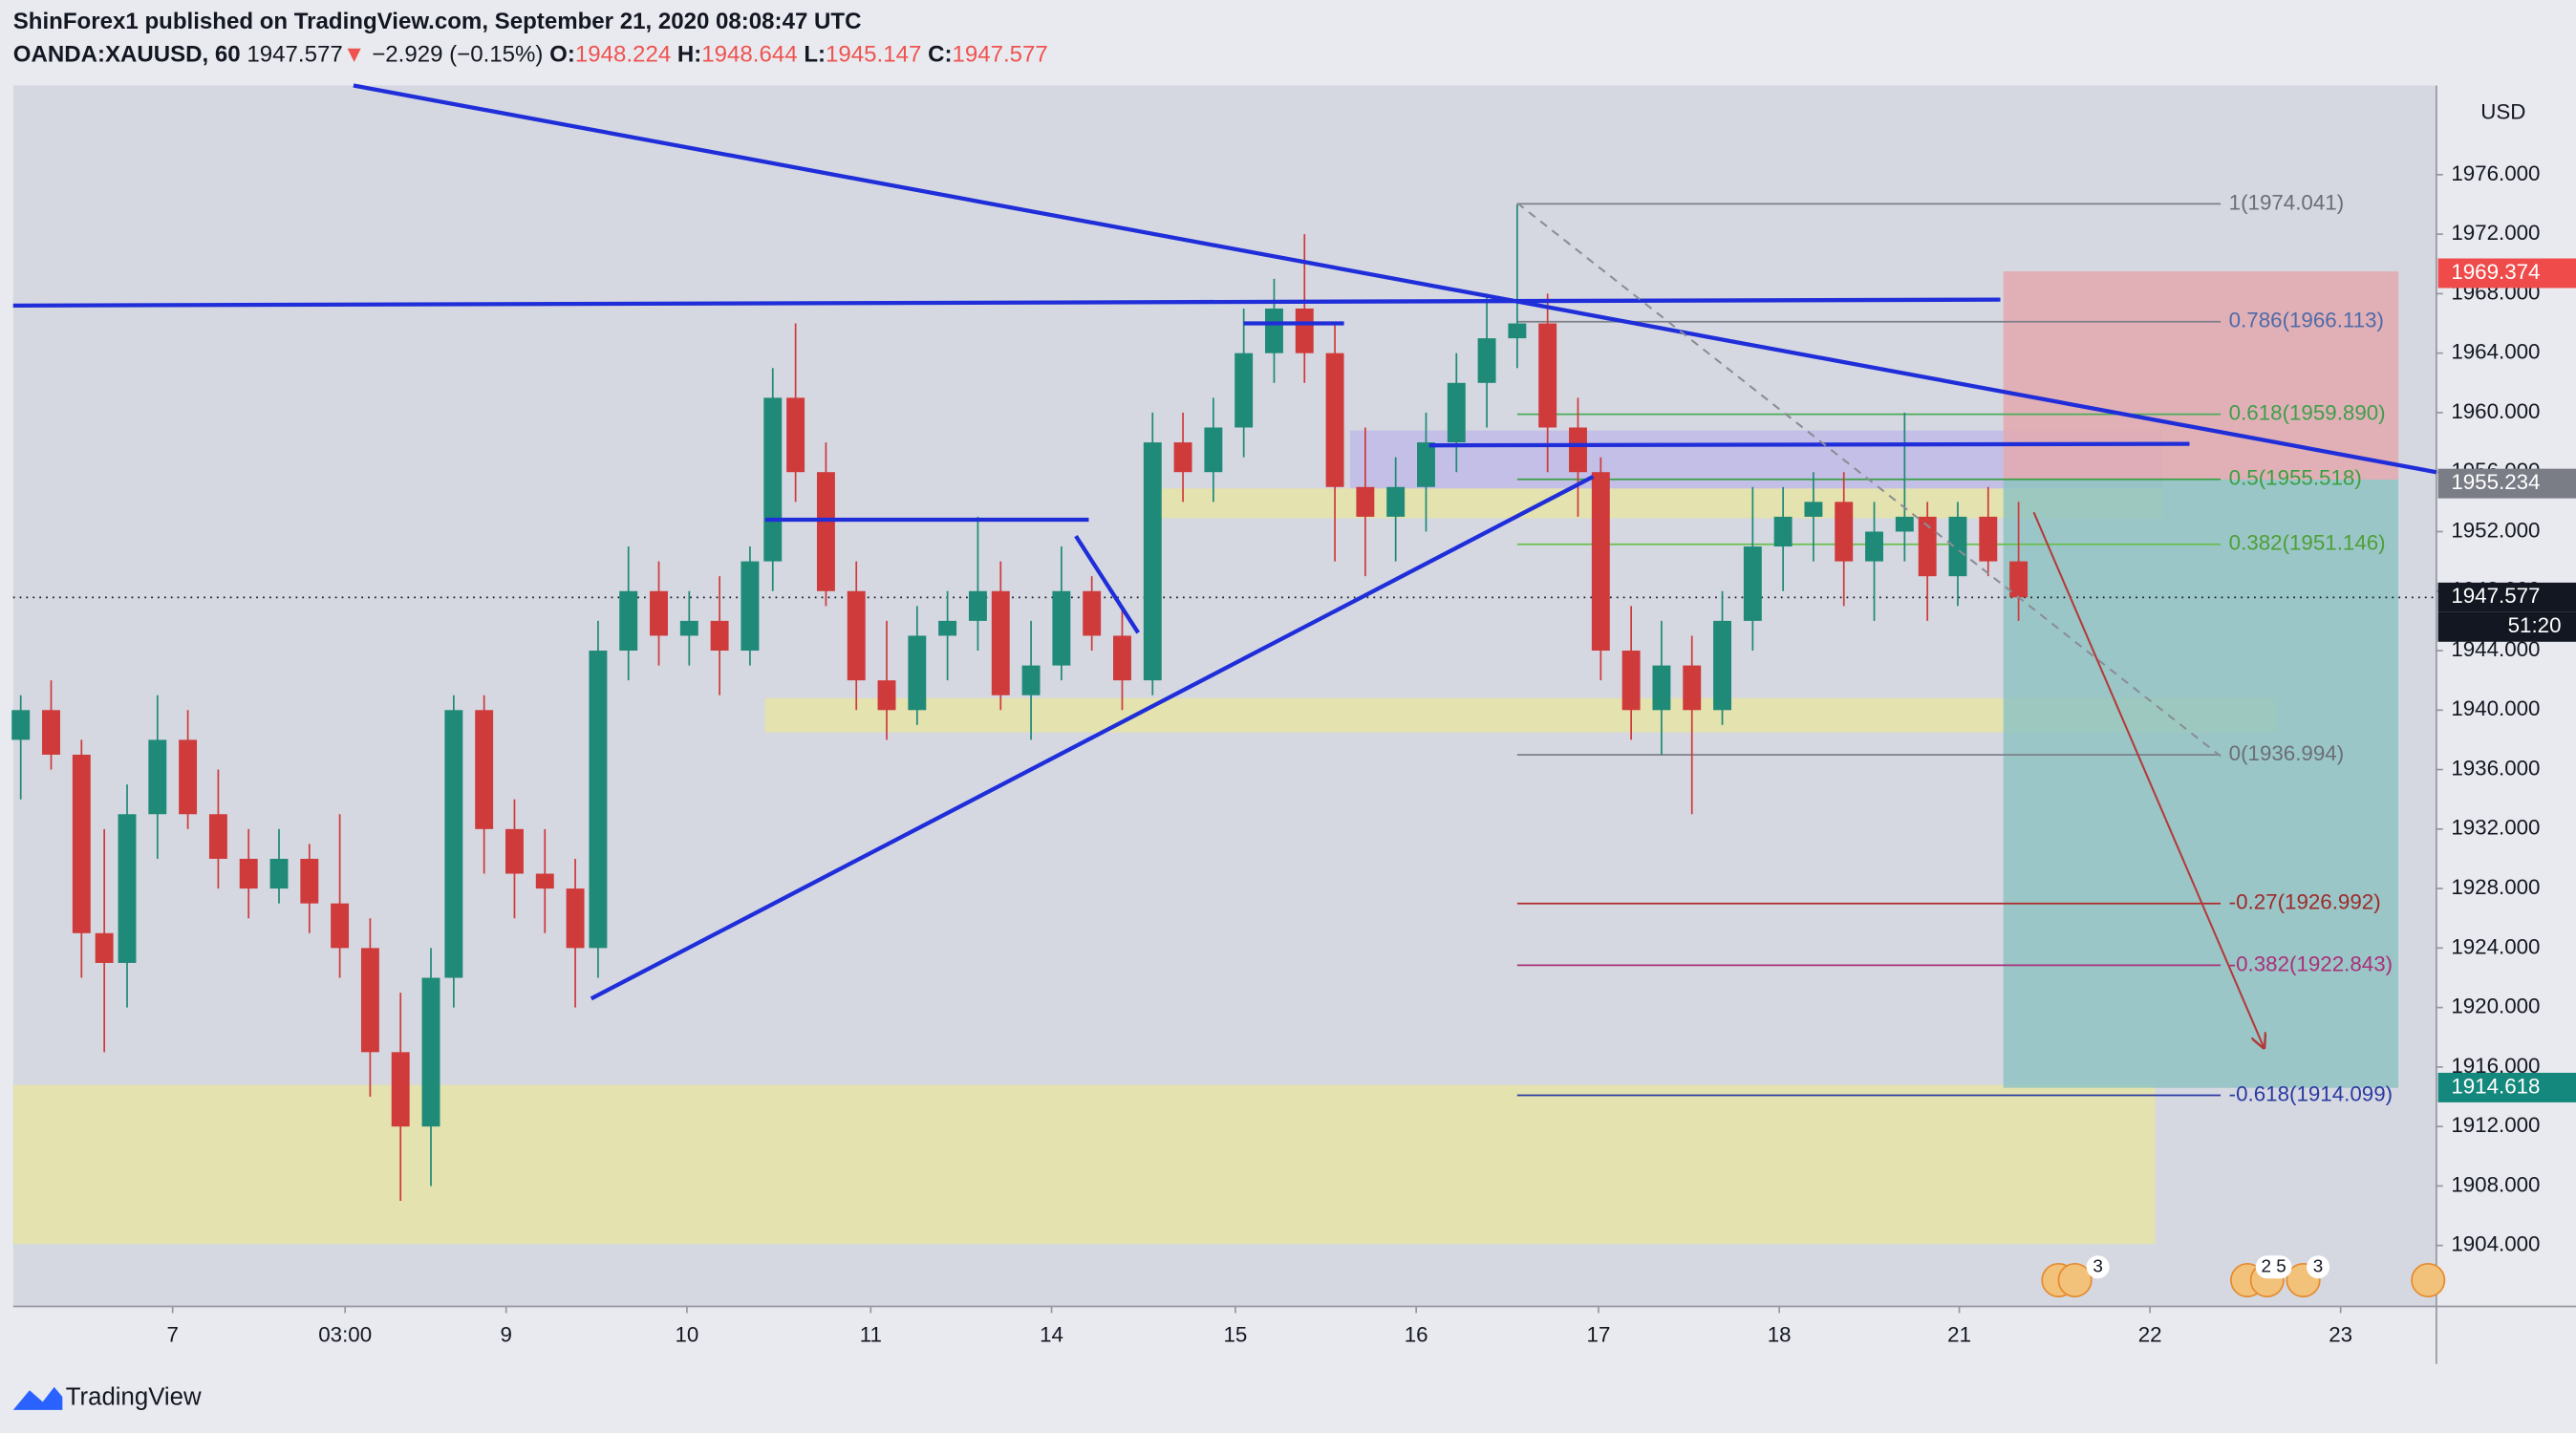  What do you see at coordinates (2286, 753) in the screenshot?
I see `fib-label: 0(1936.994)` at bounding box center [2286, 753].